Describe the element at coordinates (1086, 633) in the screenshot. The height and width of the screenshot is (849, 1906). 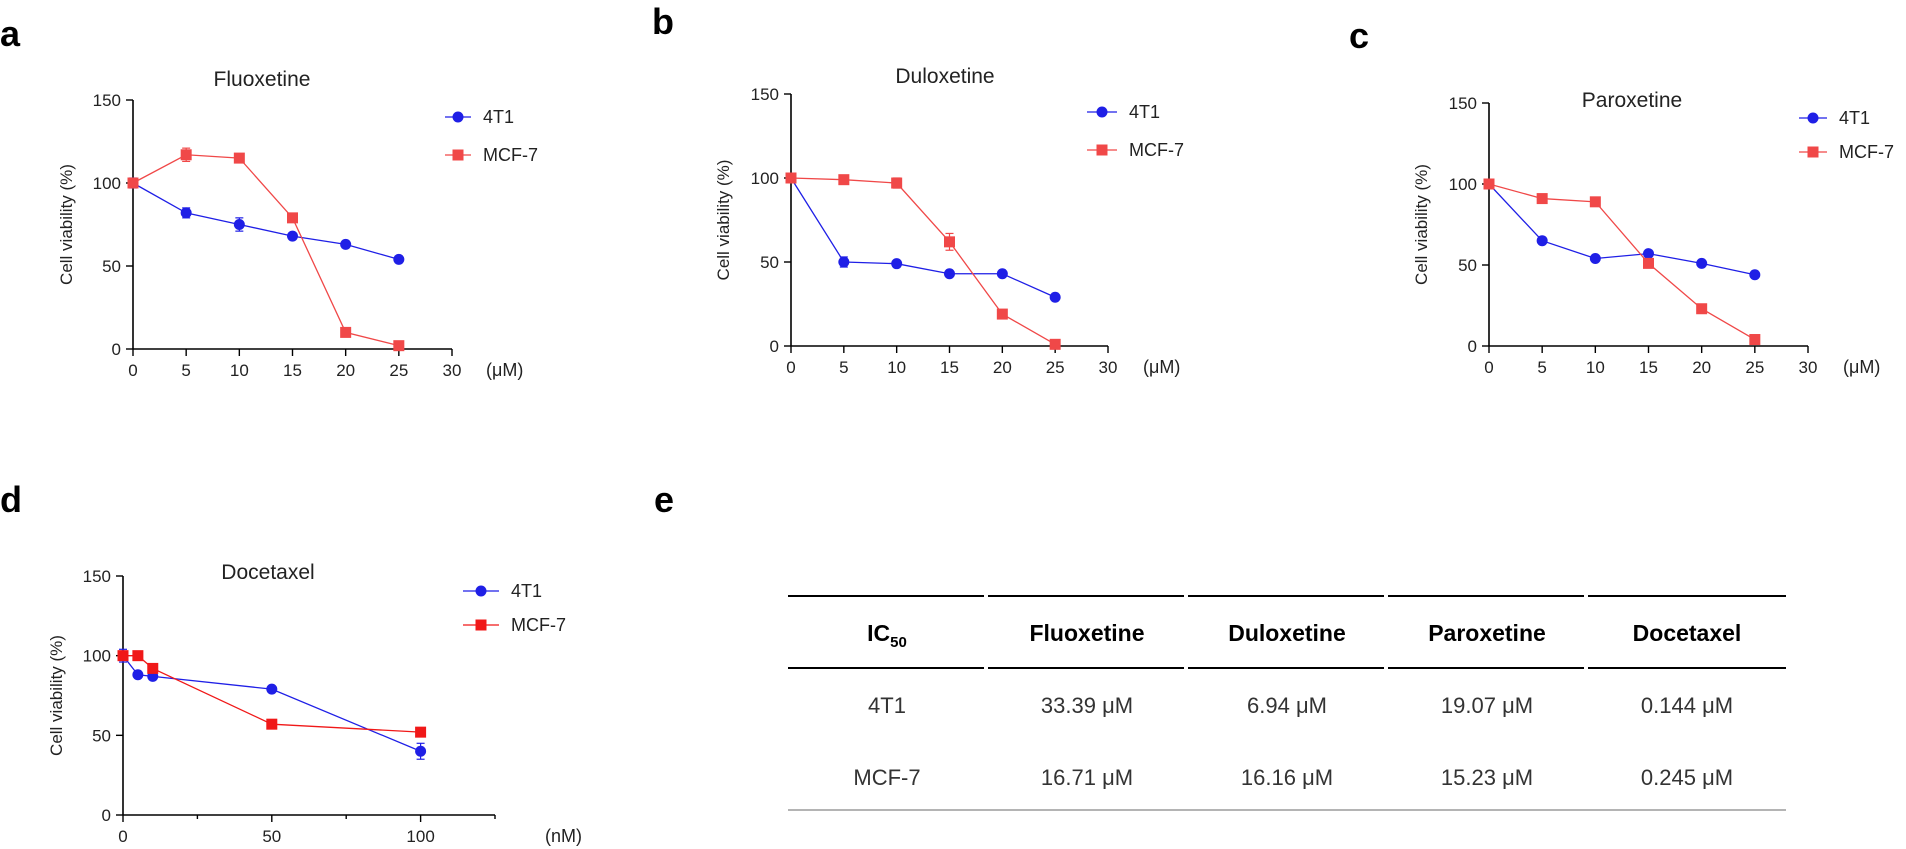
I see `table-header-fluoxetine: Fluoxetine` at that location.